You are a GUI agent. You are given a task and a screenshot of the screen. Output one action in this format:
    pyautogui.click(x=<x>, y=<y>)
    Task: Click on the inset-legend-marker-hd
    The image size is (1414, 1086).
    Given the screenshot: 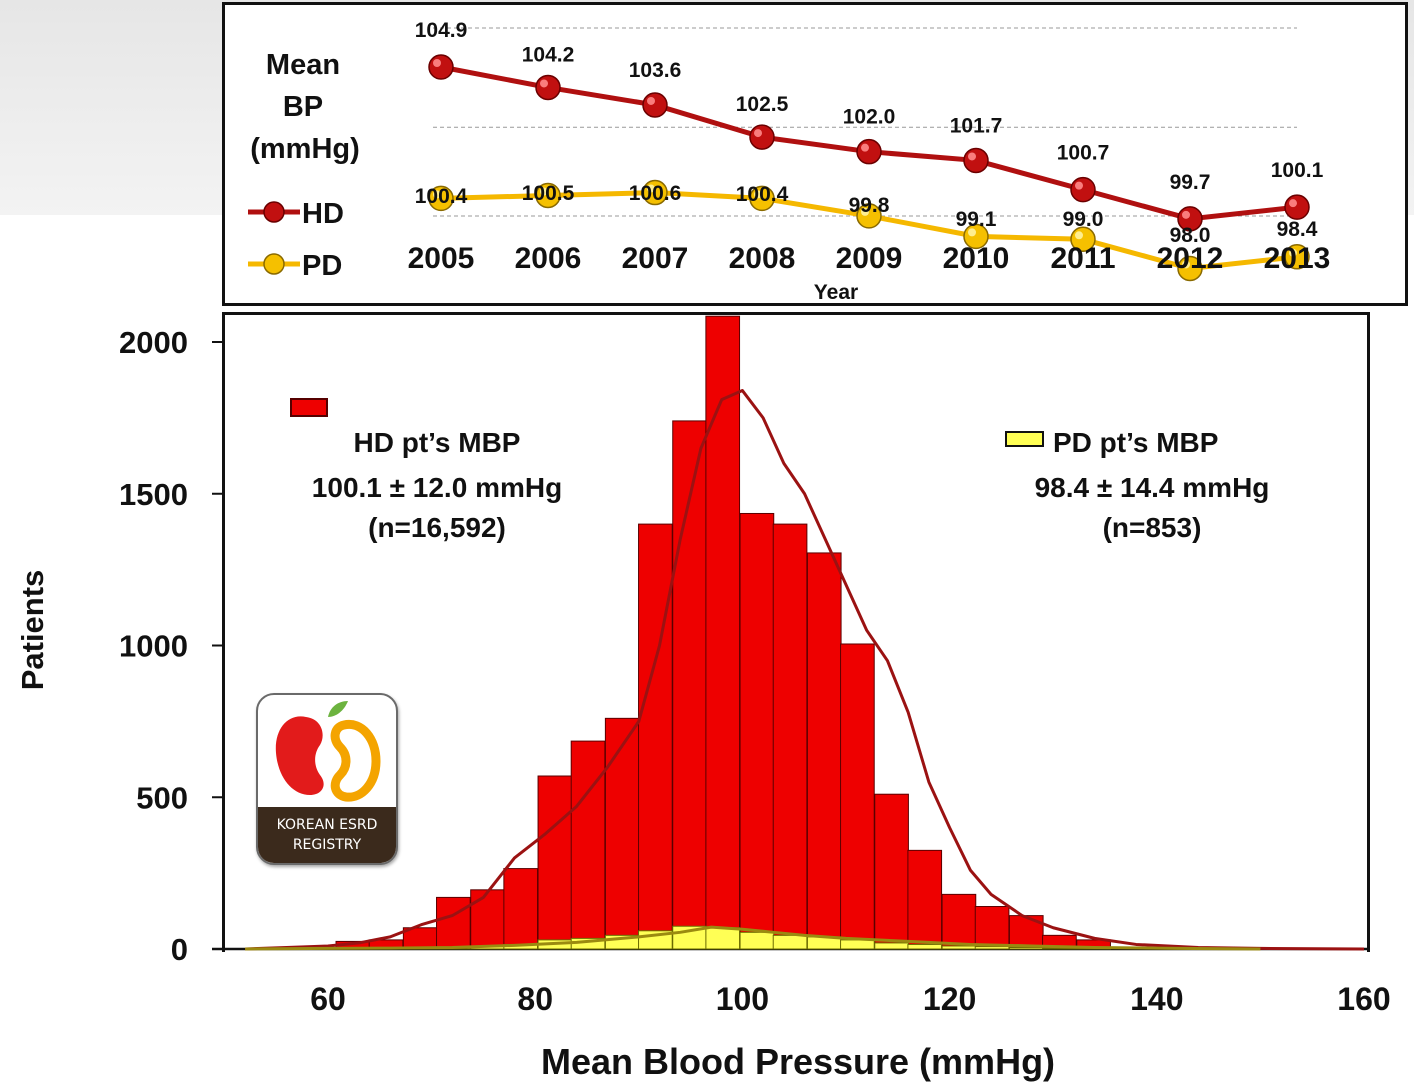 What is the action you would take?
    pyautogui.click(x=274, y=212)
    